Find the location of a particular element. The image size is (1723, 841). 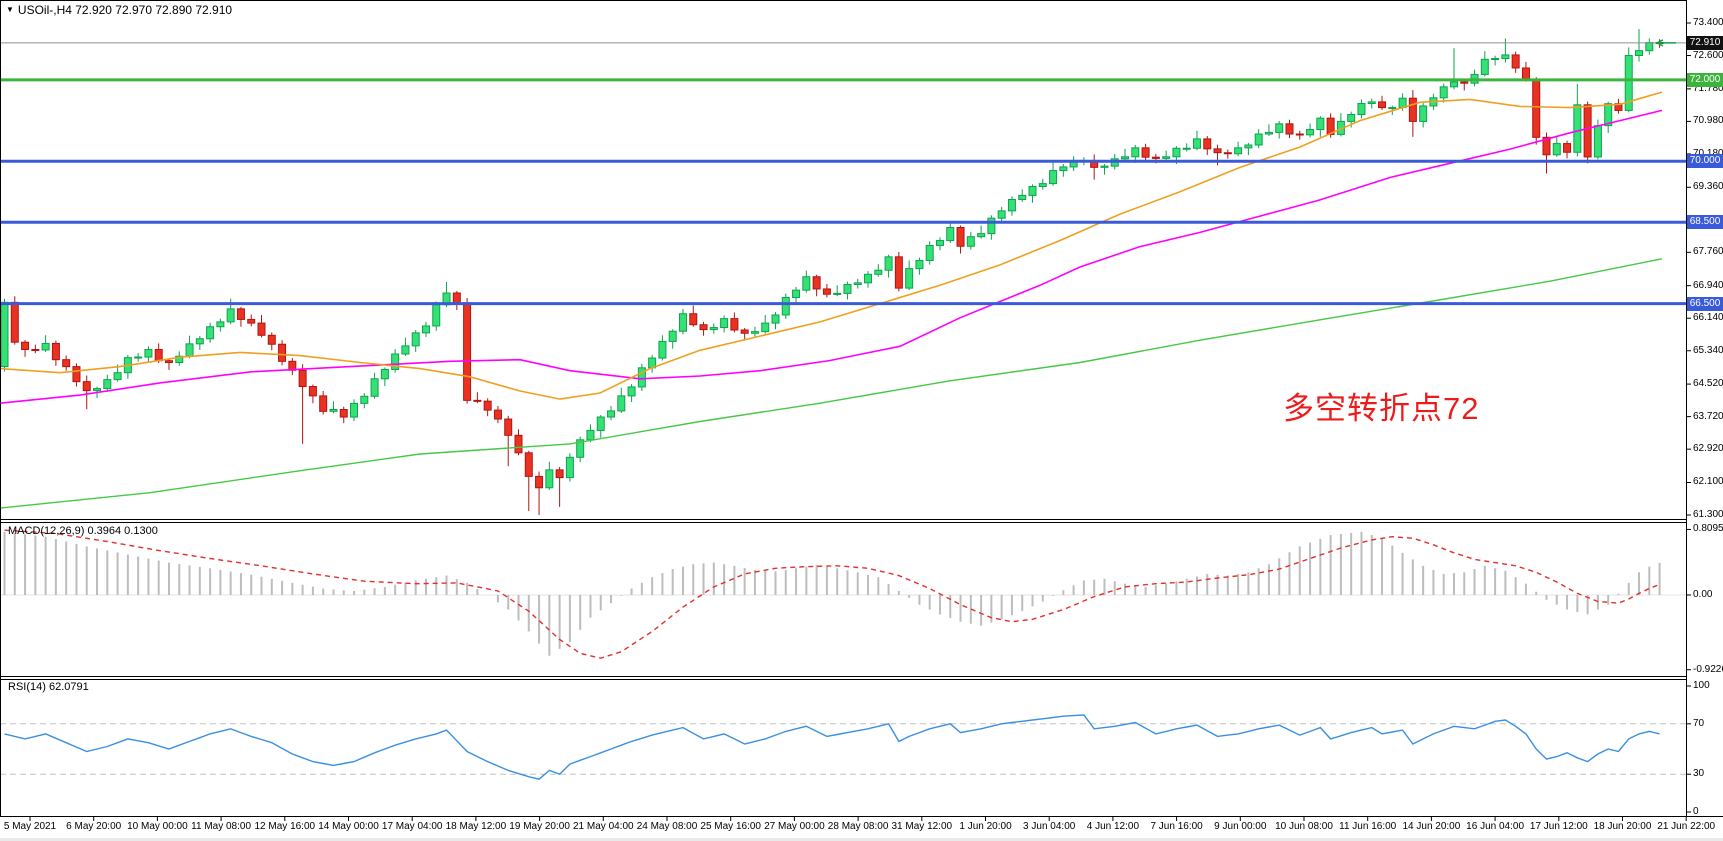

bottom-strip is located at coordinates (861, 839).